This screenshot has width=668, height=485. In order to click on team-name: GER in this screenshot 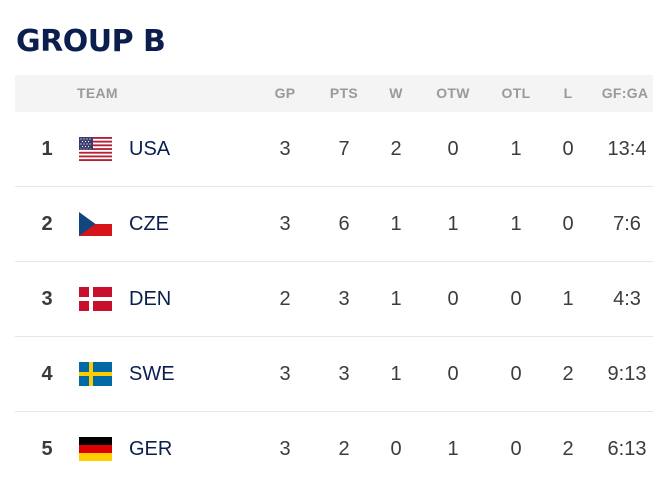, I will do `click(151, 449)`.